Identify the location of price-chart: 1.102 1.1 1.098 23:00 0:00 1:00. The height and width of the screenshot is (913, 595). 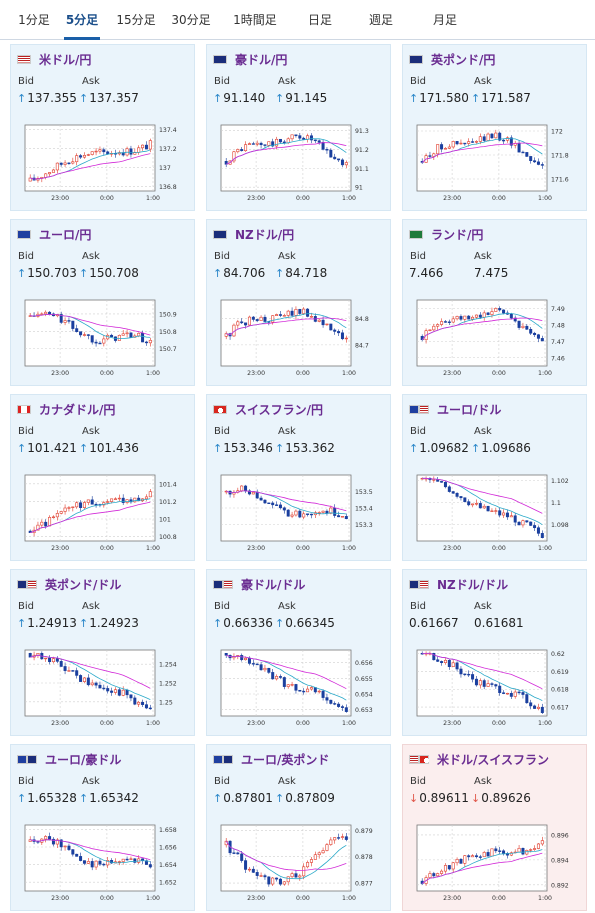
(497, 512).